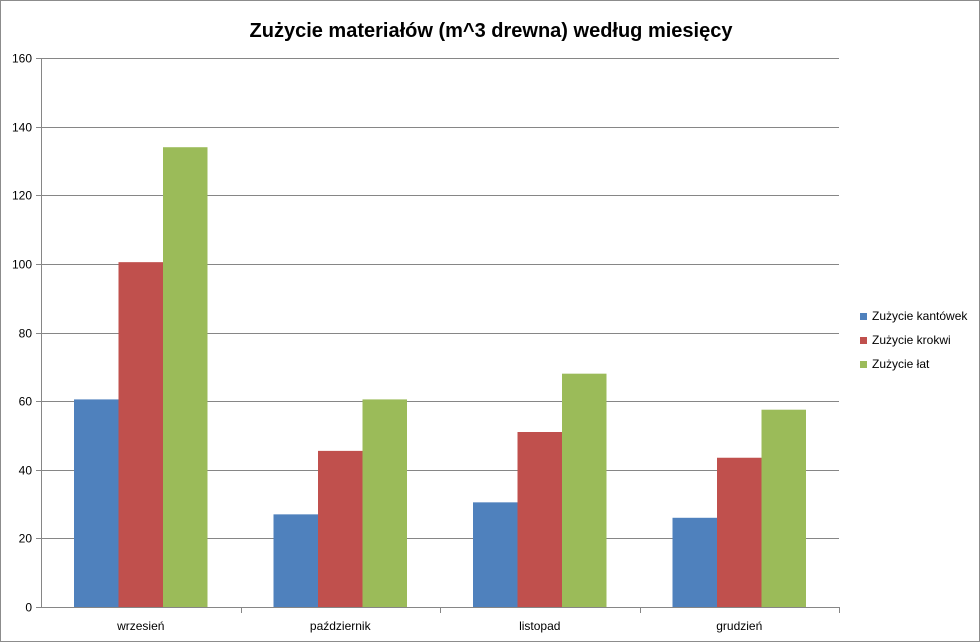 This screenshot has height=643, width=980. I want to click on x-tick-label: październik, so click(341, 626).